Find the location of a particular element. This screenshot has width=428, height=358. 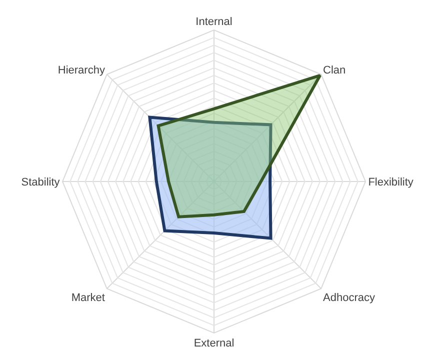

spoke-label: Hierarchy is located at coordinates (82, 70).